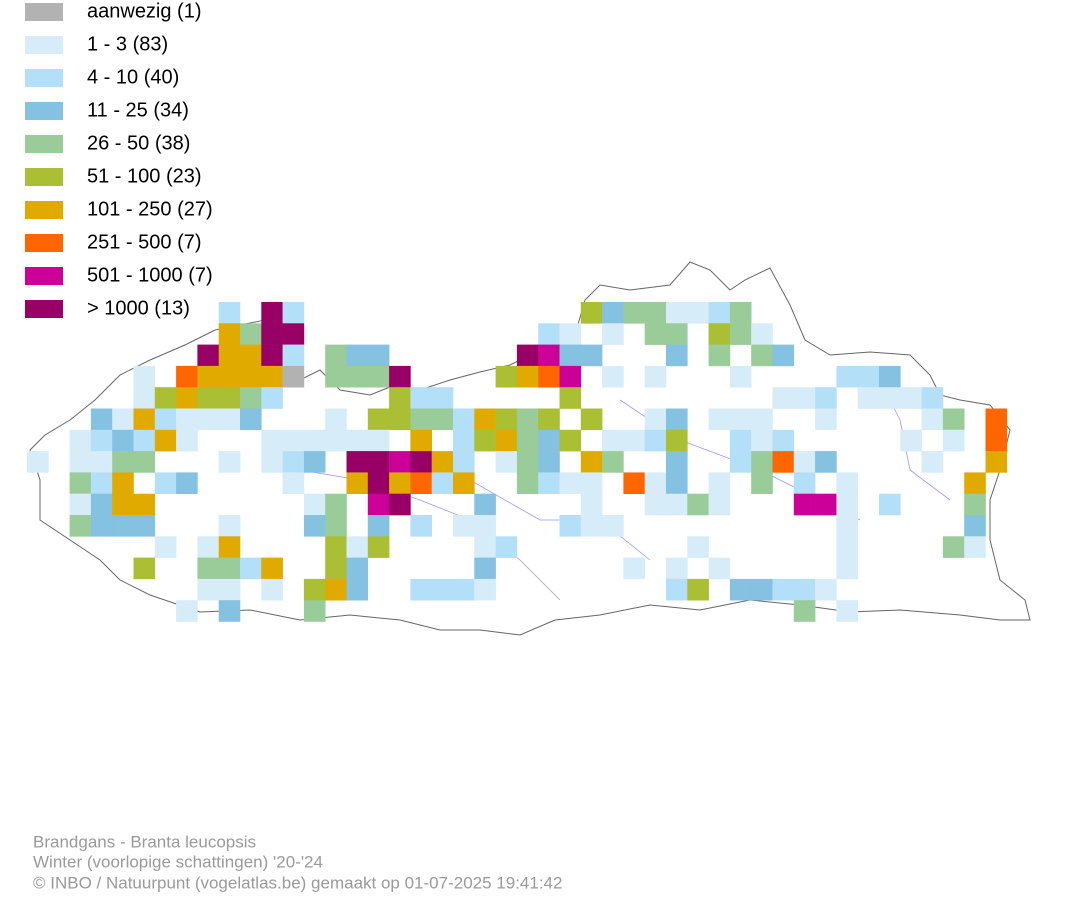 The width and height of the screenshot is (1074, 900). What do you see at coordinates (144, 11) in the screenshot?
I see `legend-label: aanwezig (1)` at bounding box center [144, 11].